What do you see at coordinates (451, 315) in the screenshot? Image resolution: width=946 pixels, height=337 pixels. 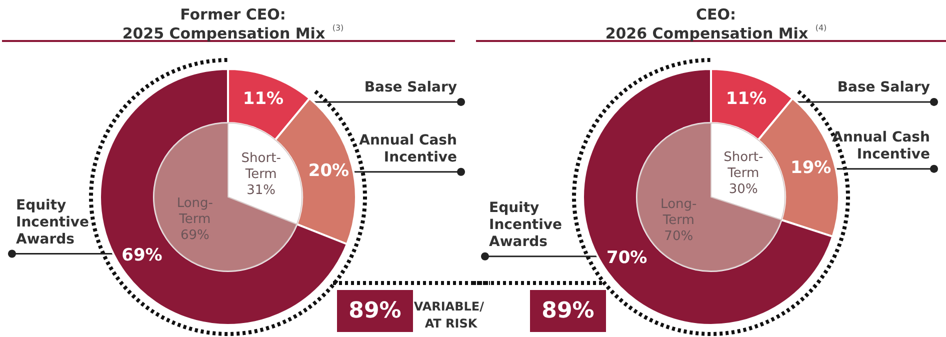 I see `text: VARIABLE/ AT RISK` at bounding box center [451, 315].